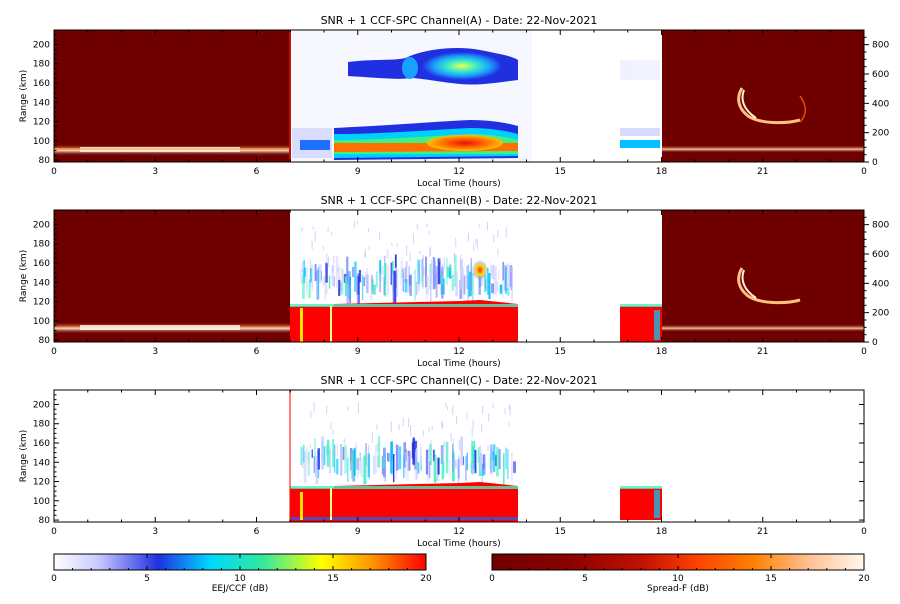  Describe the element at coordinates (257, 352) in the screenshot. I see `x-tick-label: 6` at that location.